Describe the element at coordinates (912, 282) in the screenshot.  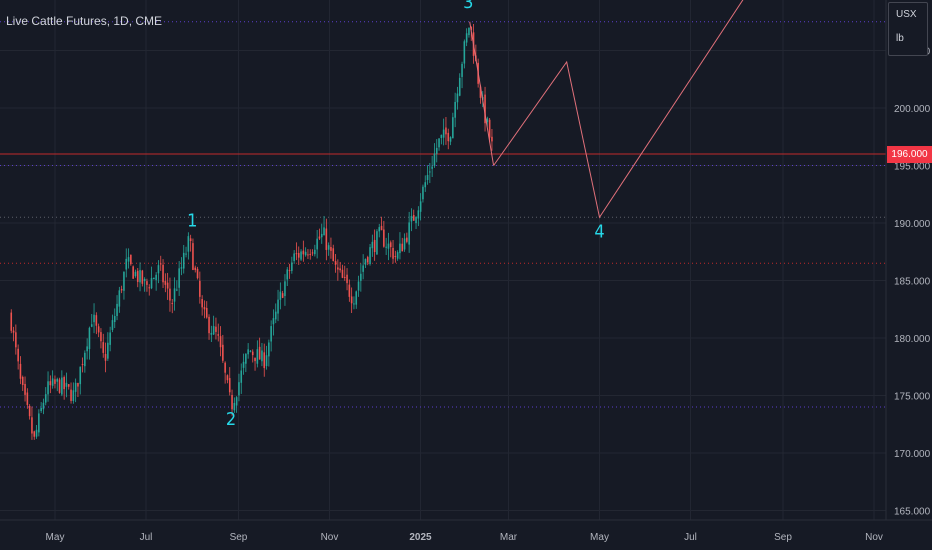
I see `price-axis-label: 185.000` at that location.